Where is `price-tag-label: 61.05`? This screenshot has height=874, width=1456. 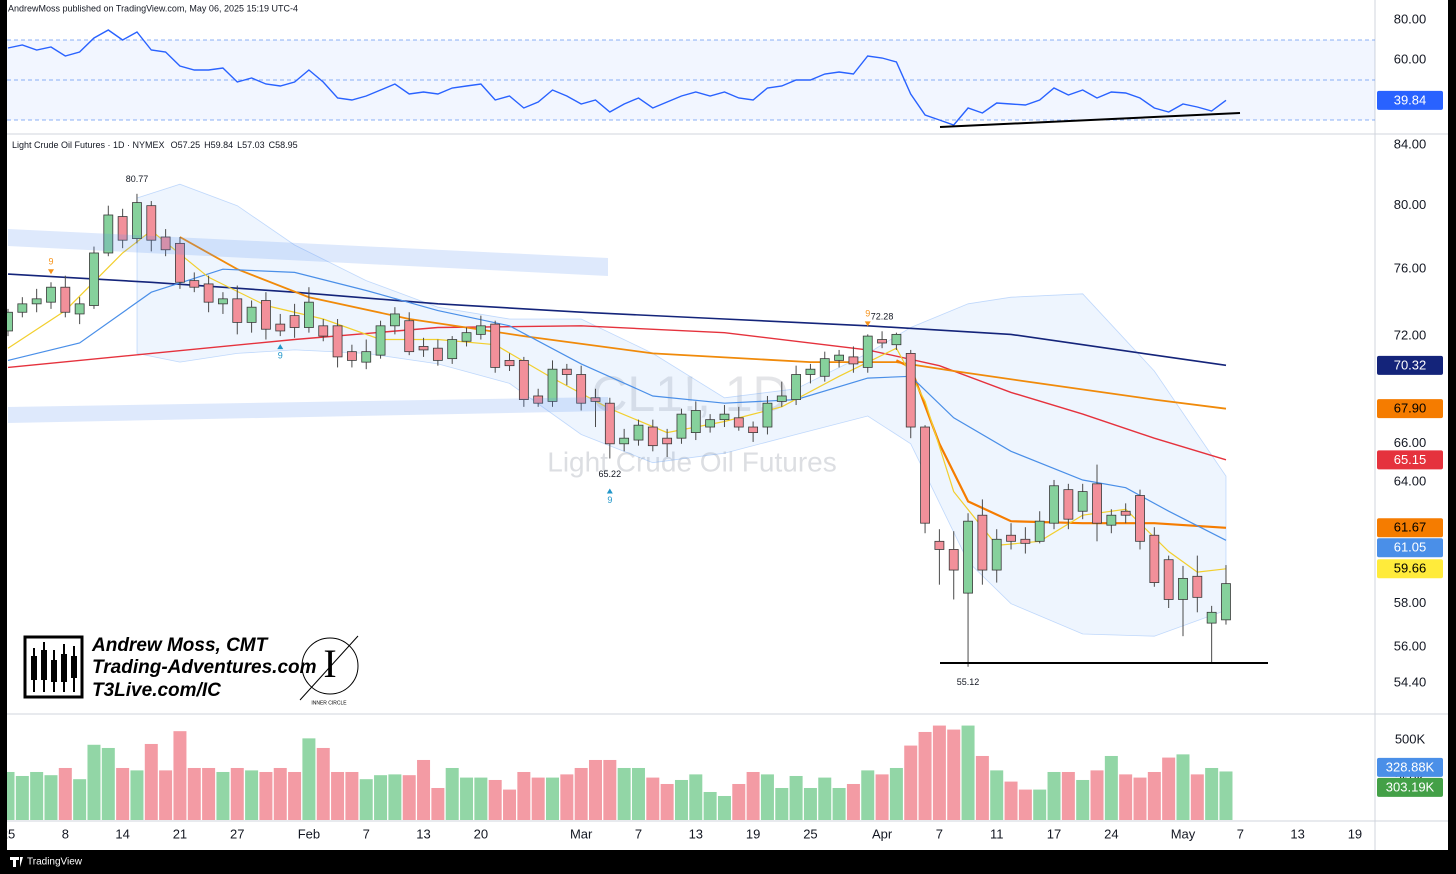 price-tag-label: 61.05 is located at coordinates (1410, 547).